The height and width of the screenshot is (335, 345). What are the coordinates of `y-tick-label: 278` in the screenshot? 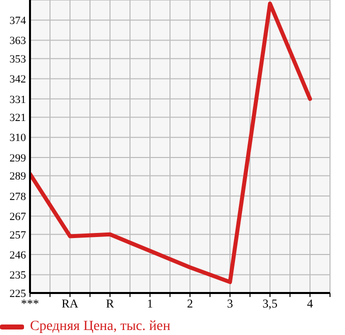 It's located at (18, 196).